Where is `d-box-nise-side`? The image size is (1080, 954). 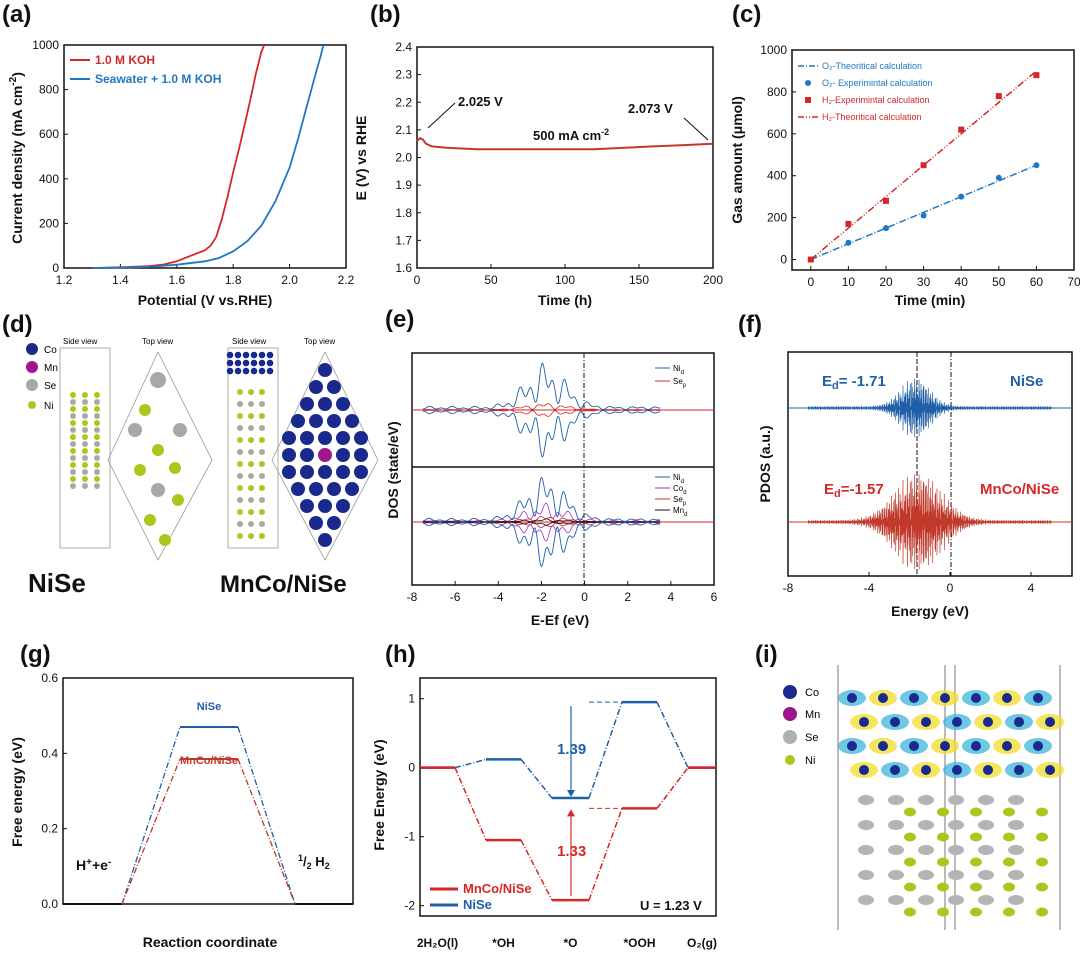
d-box-nise-side is located at coordinates (85, 448).